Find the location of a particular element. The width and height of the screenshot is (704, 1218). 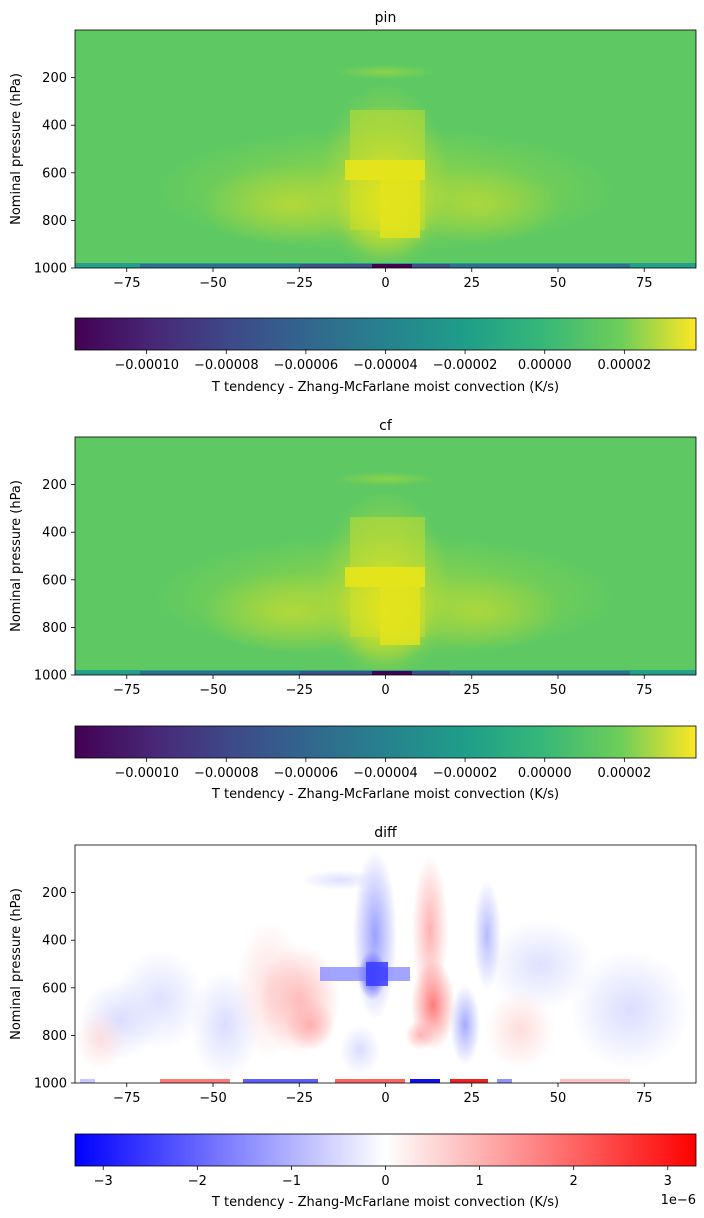

colorbar-tick-label: 2 is located at coordinates (574, 1181).